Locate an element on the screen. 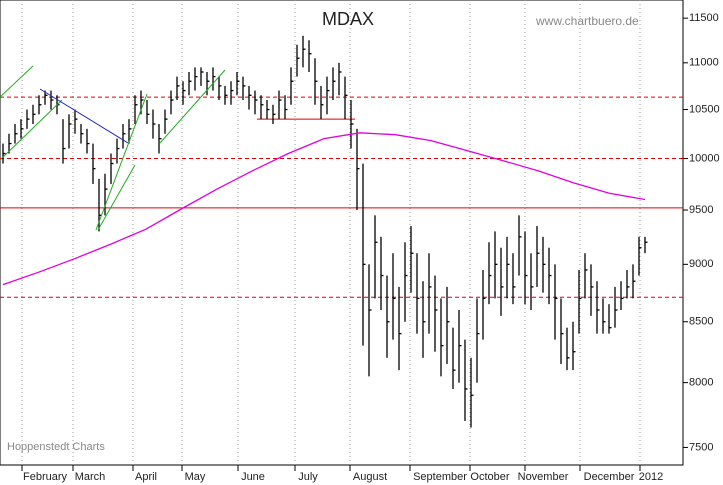 The width and height of the screenshot is (723, 485). chart-title: MDAX is located at coordinates (348, 19).